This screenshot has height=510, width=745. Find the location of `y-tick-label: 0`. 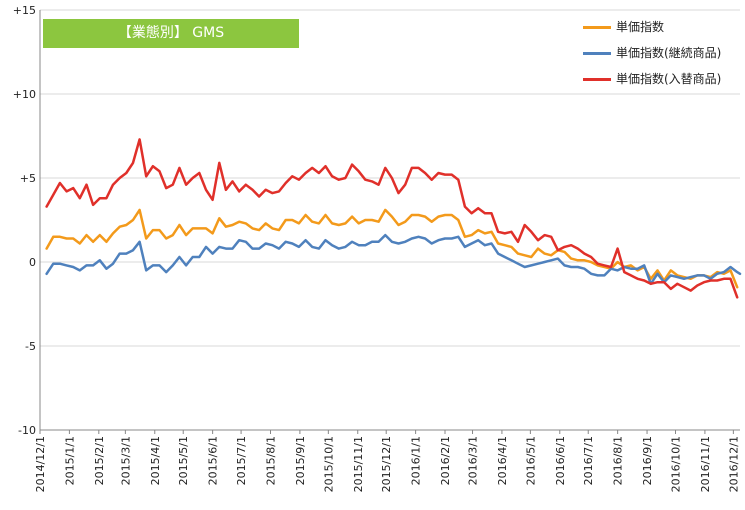

y-tick-label: 0 is located at coordinates (32, 262).